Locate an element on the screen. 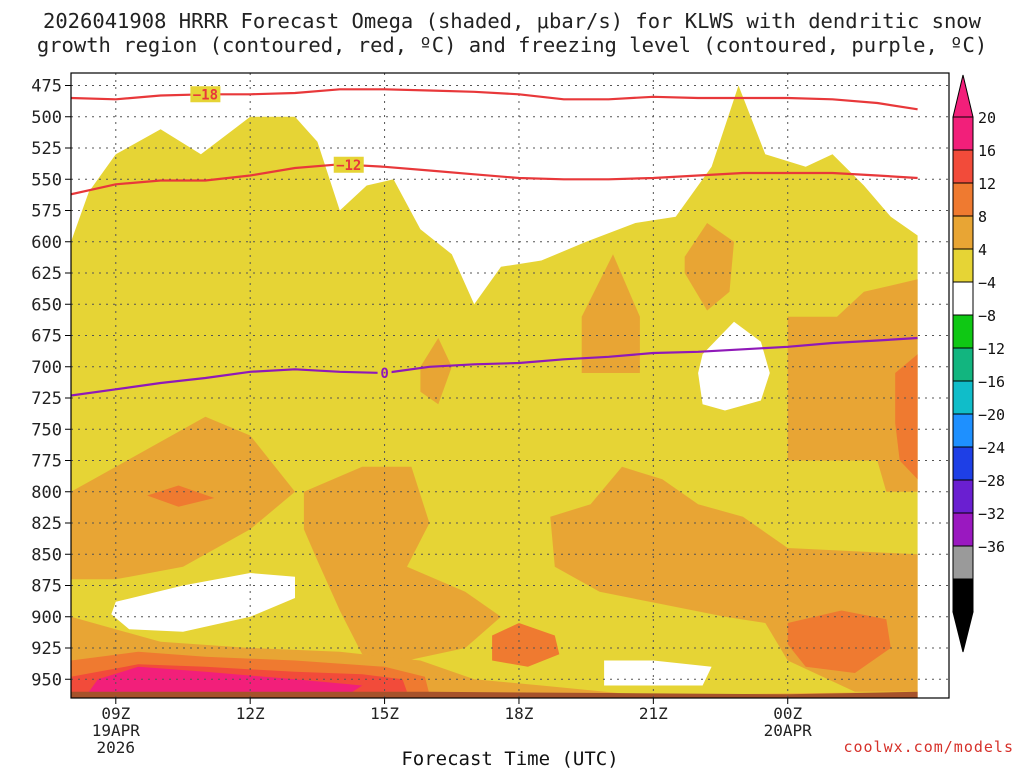  x-tick-label-9: 09Z is located at coordinates (115, 713).